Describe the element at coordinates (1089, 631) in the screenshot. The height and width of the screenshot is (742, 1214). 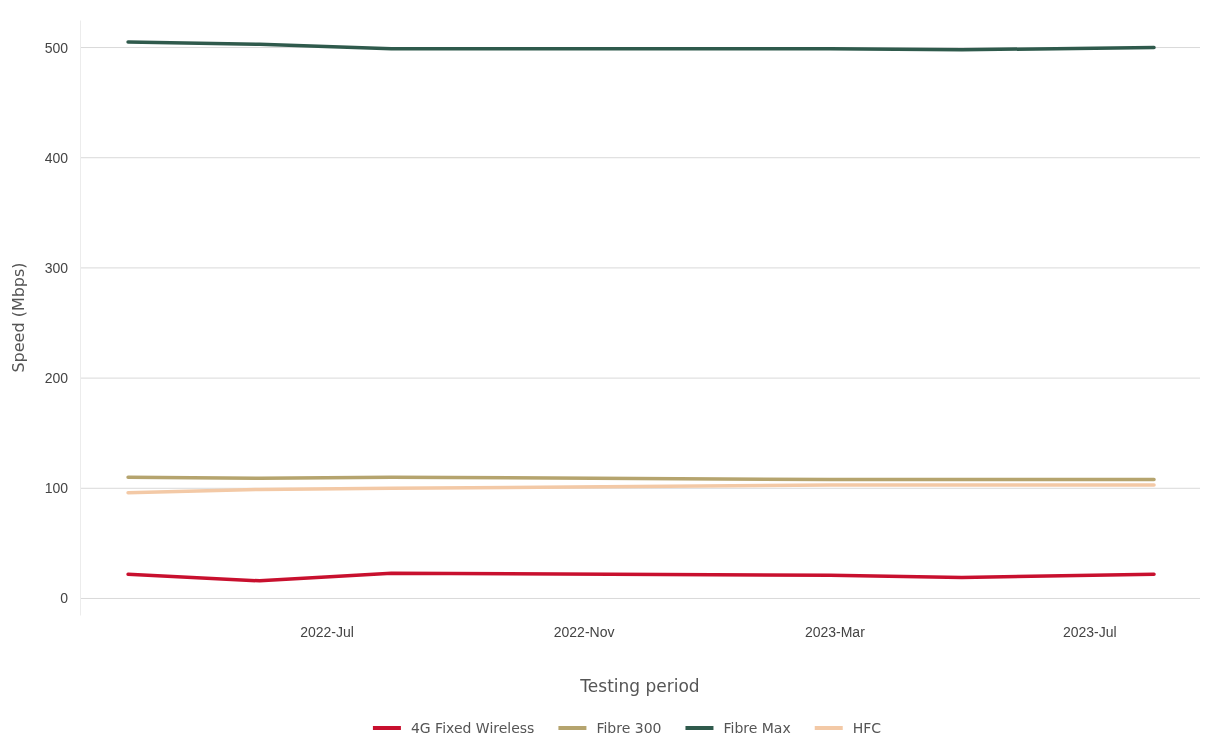
I see `x-tick-label: 2023-Jul` at that location.